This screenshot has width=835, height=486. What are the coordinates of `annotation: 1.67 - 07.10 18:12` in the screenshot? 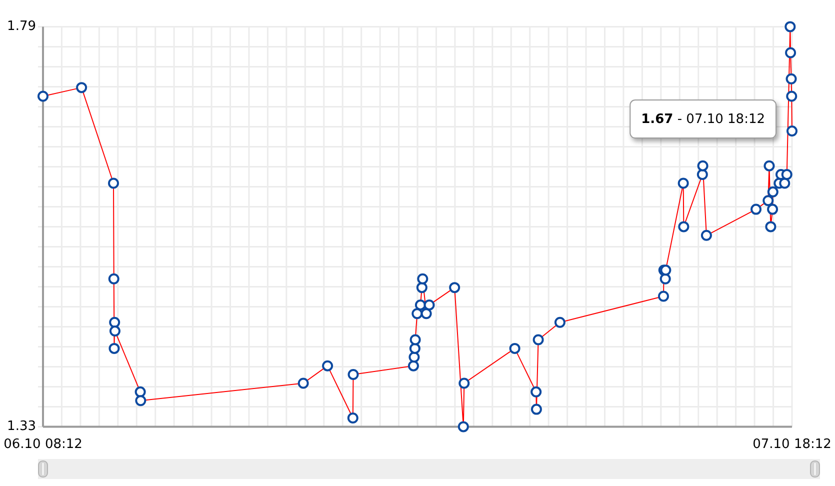 It's located at (703, 119).